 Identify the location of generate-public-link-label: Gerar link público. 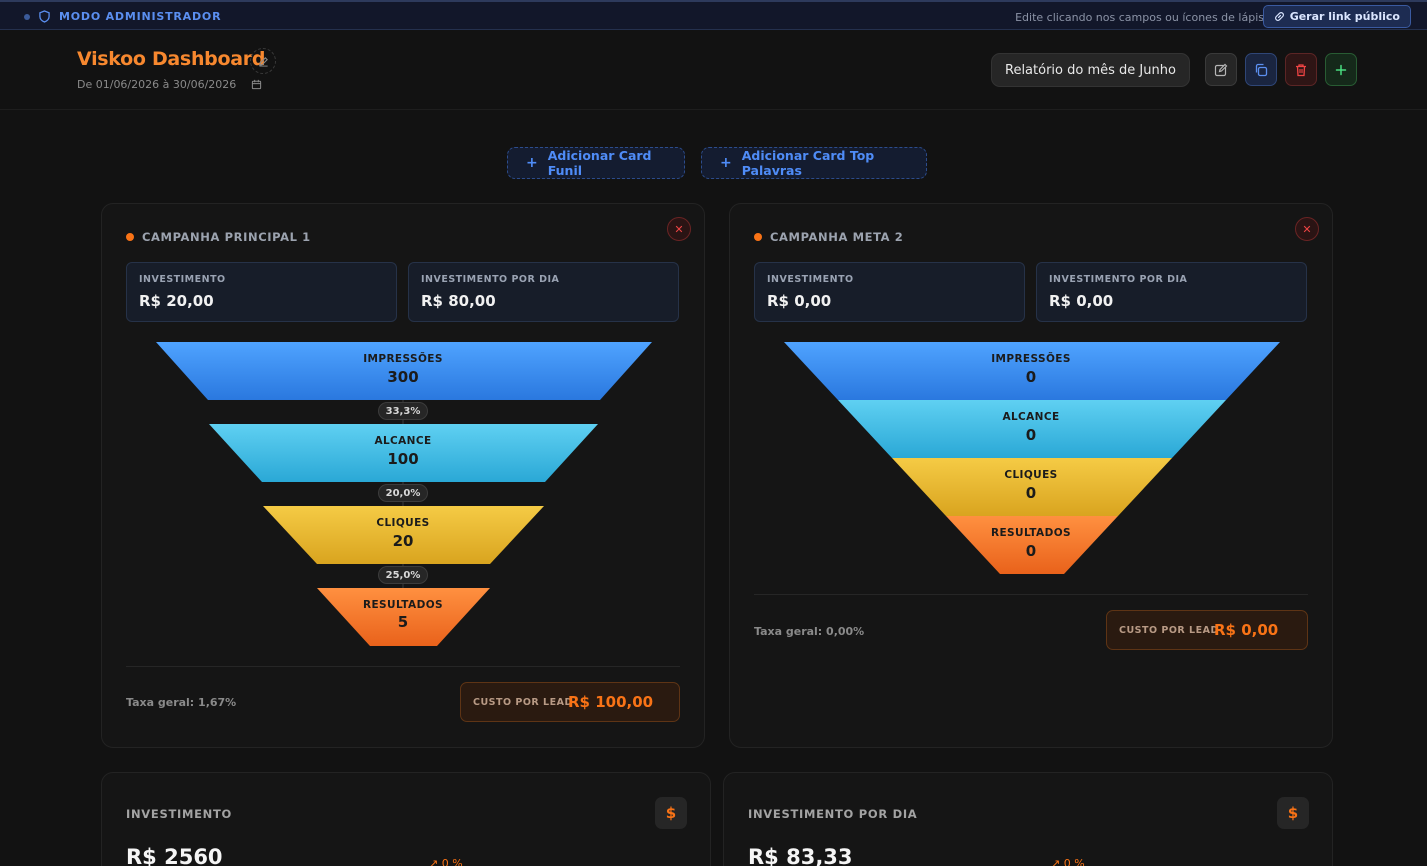
(1344, 16).